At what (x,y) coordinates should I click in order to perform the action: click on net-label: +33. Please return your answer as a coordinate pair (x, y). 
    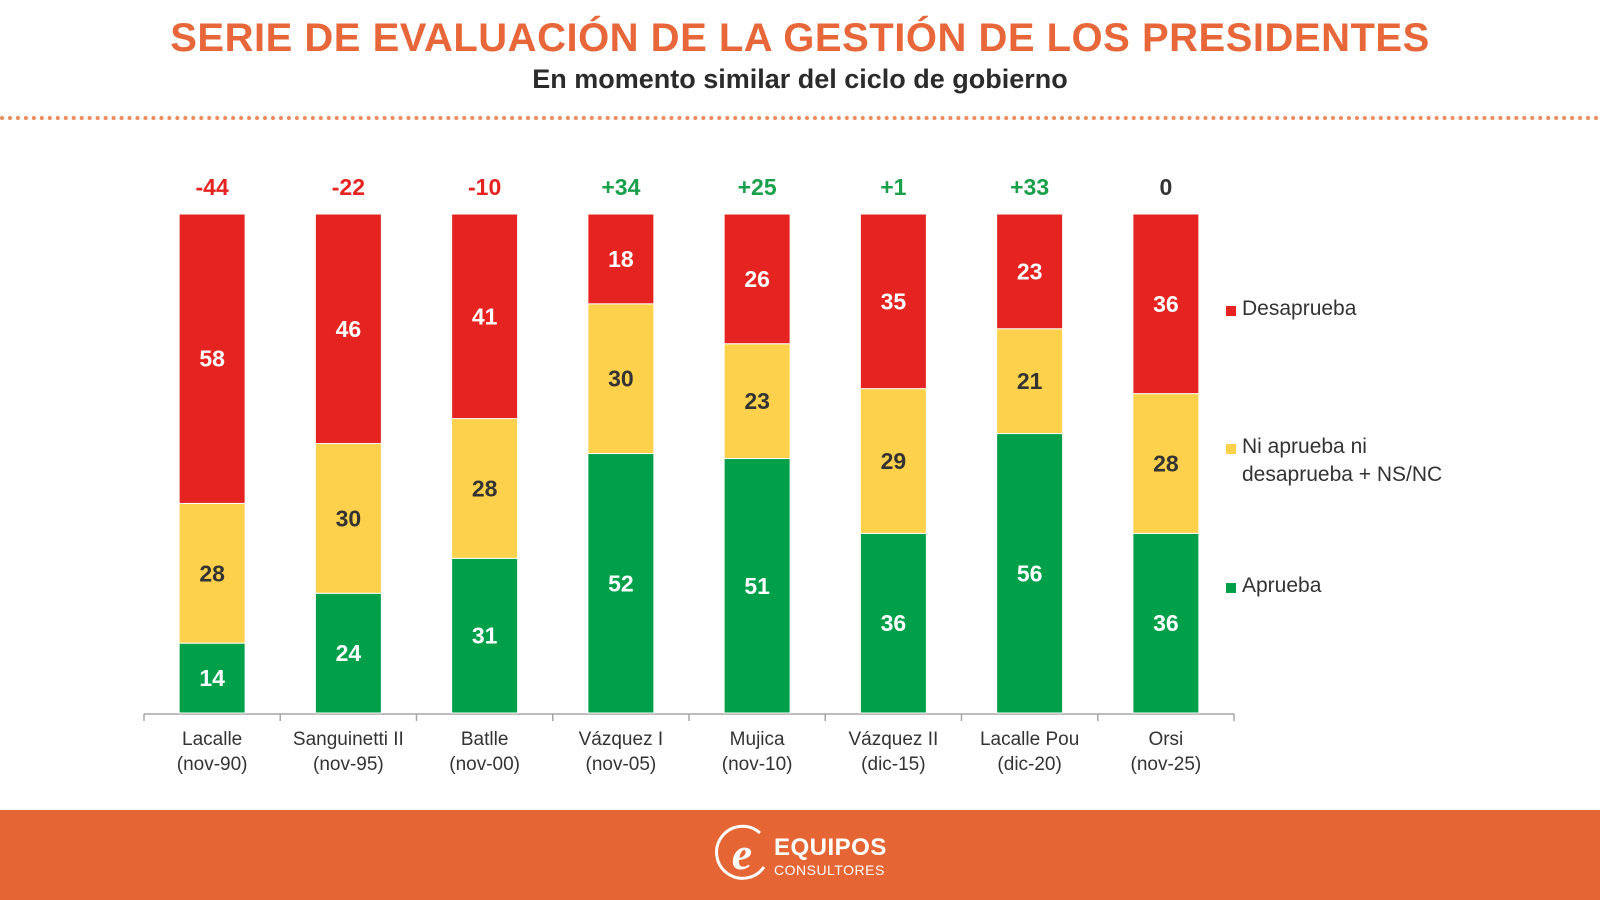
    Looking at the image, I should click on (1029, 187).